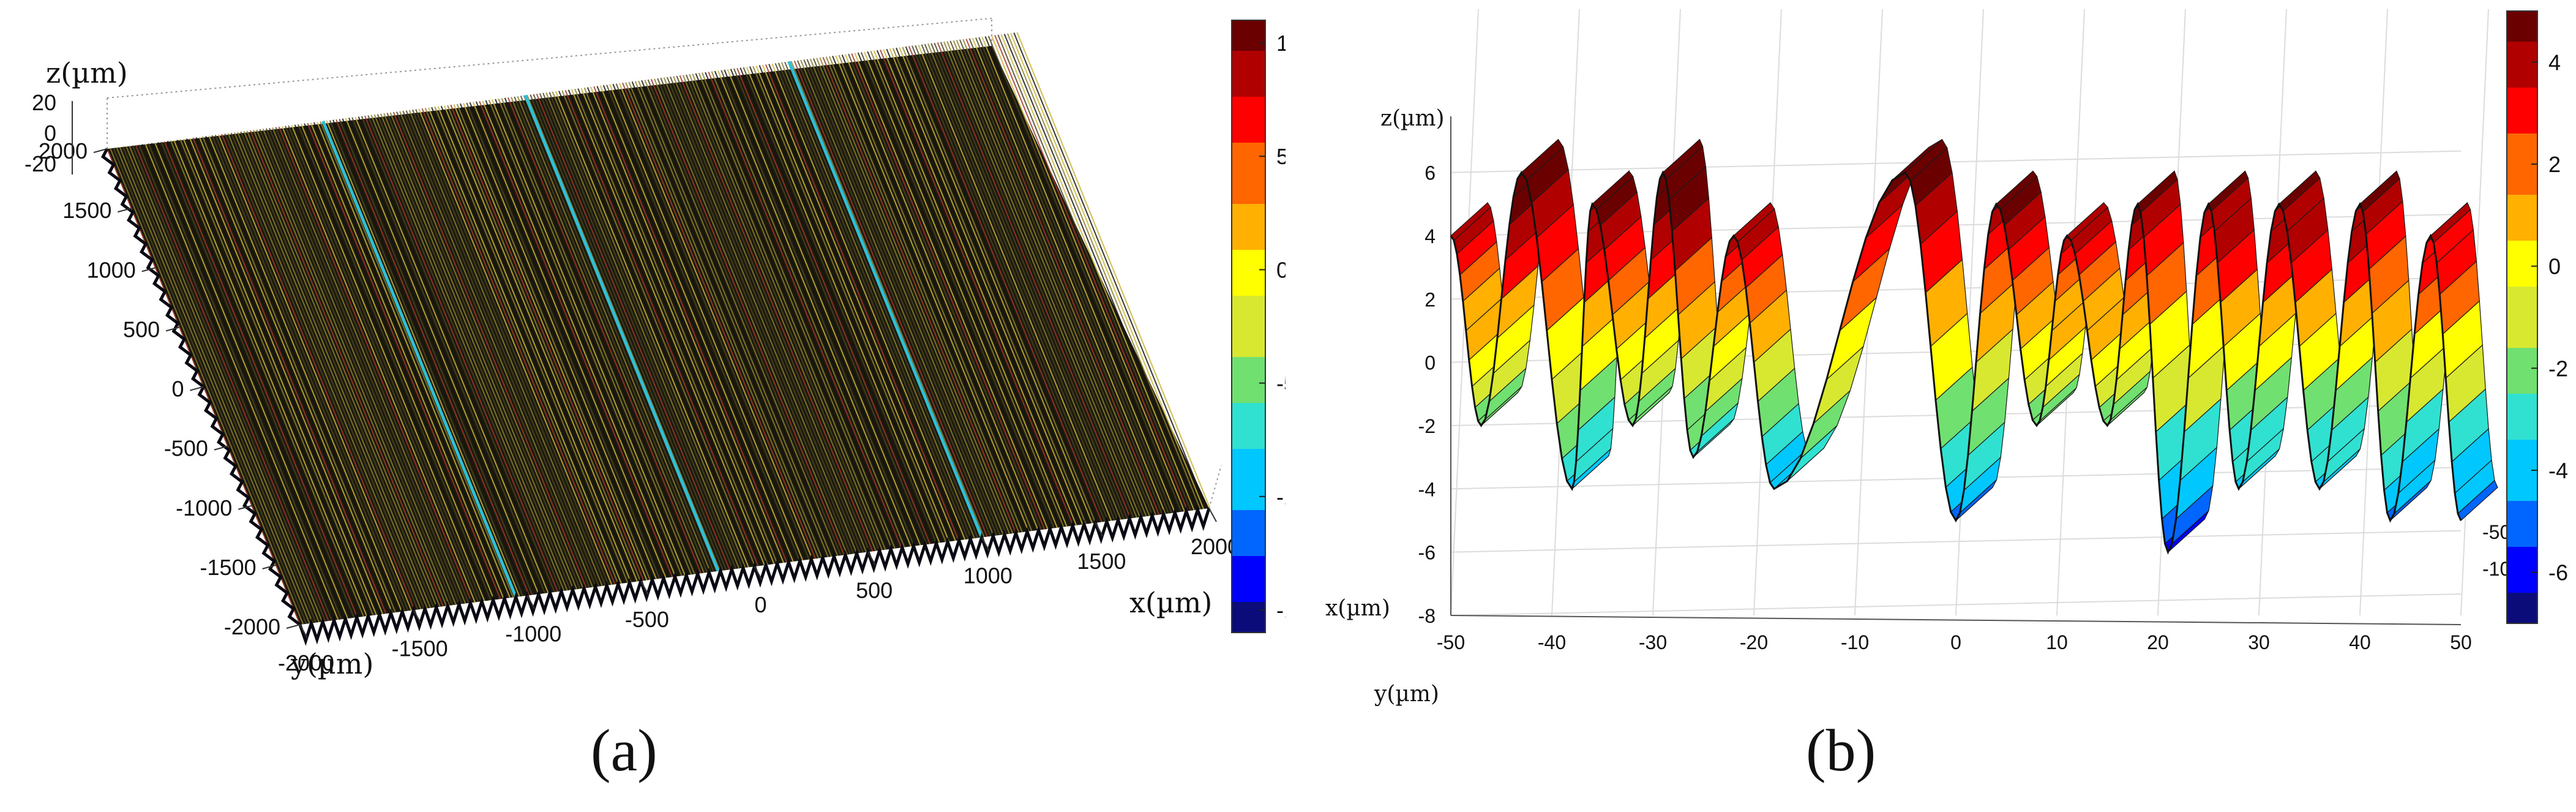 The width and height of the screenshot is (2576, 812). I want to click on x-tick-label: -2000, so click(306, 662).